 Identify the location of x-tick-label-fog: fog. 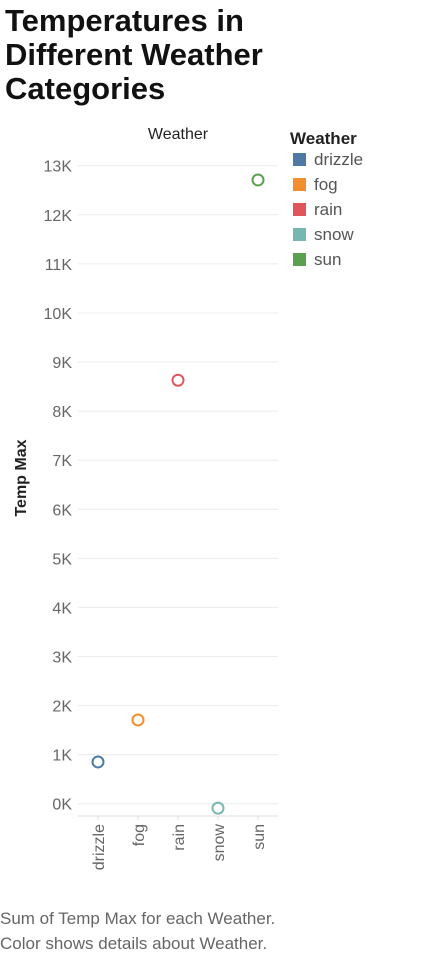
(139, 835).